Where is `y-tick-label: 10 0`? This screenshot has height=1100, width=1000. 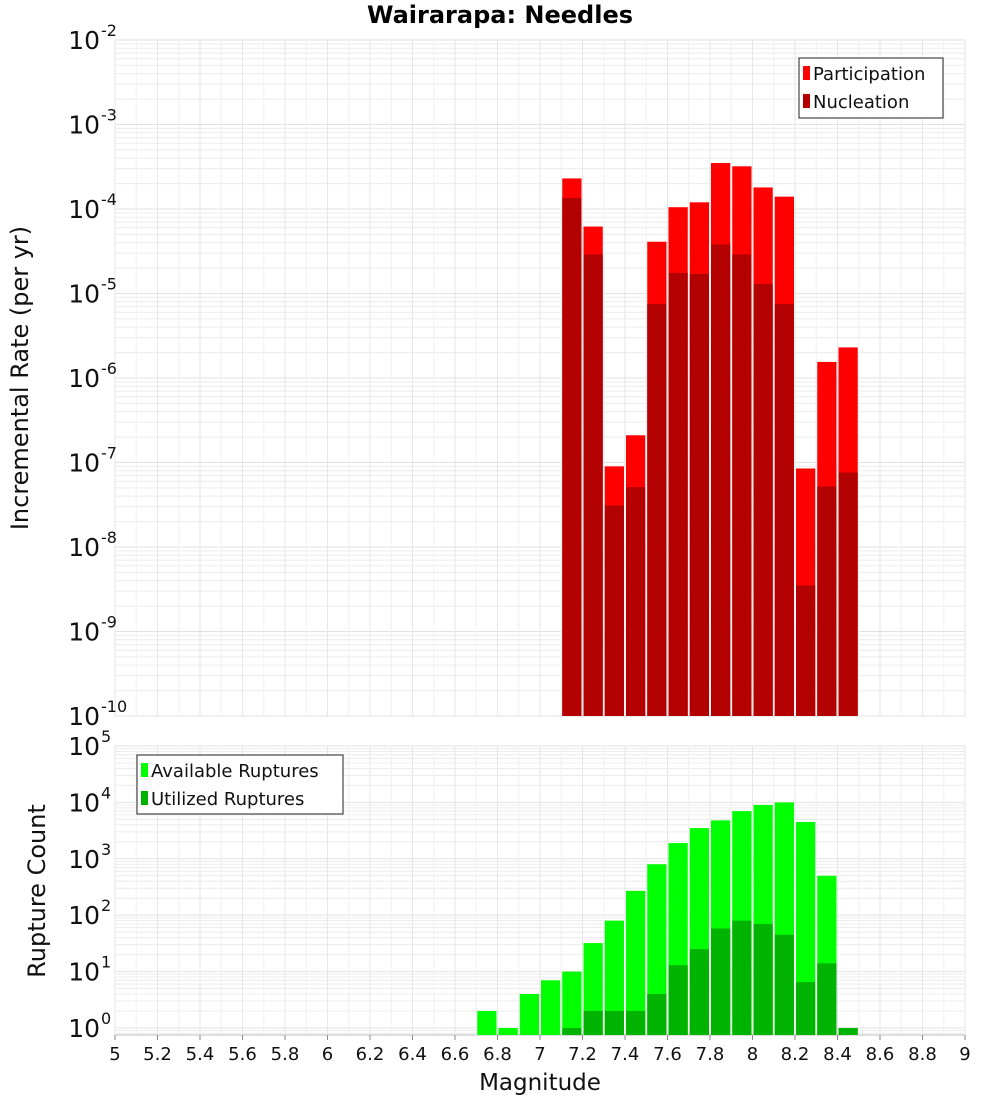
y-tick-label: 10 0 is located at coordinates (89, 1026).